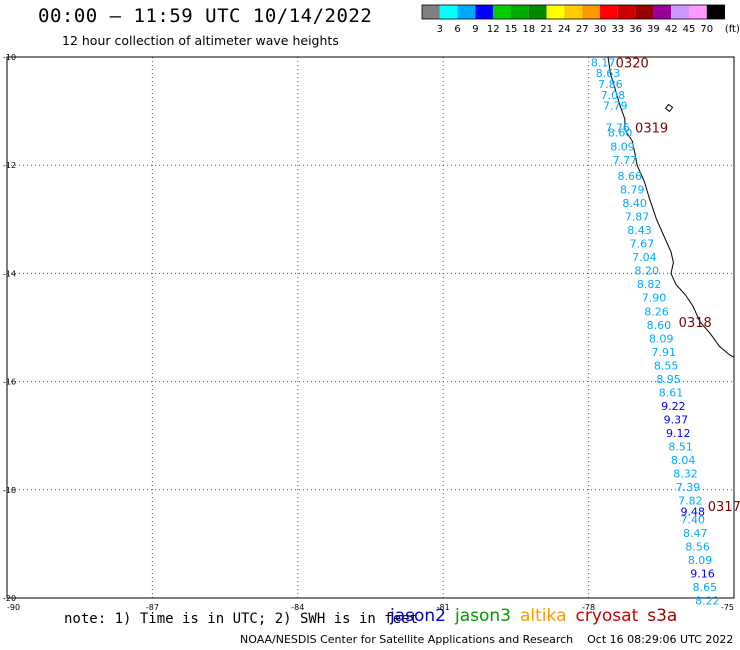  Describe the element at coordinates (666, 365) in the screenshot. I see `wave-height-label: 8.55` at that location.